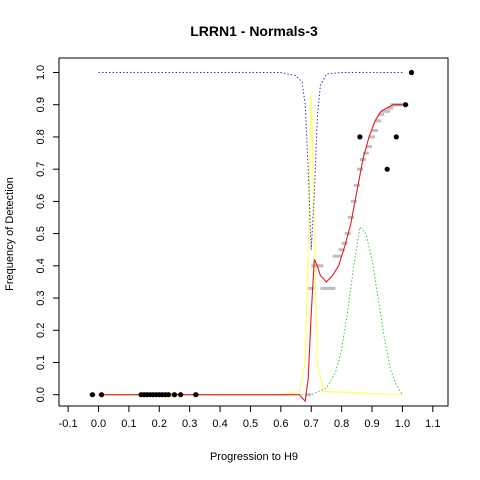  I want to click on x-tick-label: 1.0, so click(402, 424).